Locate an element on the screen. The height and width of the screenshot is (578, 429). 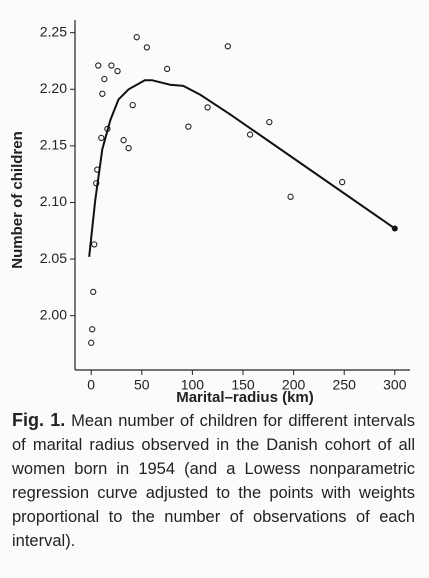
curve-end-dot is located at coordinates (394, 228).